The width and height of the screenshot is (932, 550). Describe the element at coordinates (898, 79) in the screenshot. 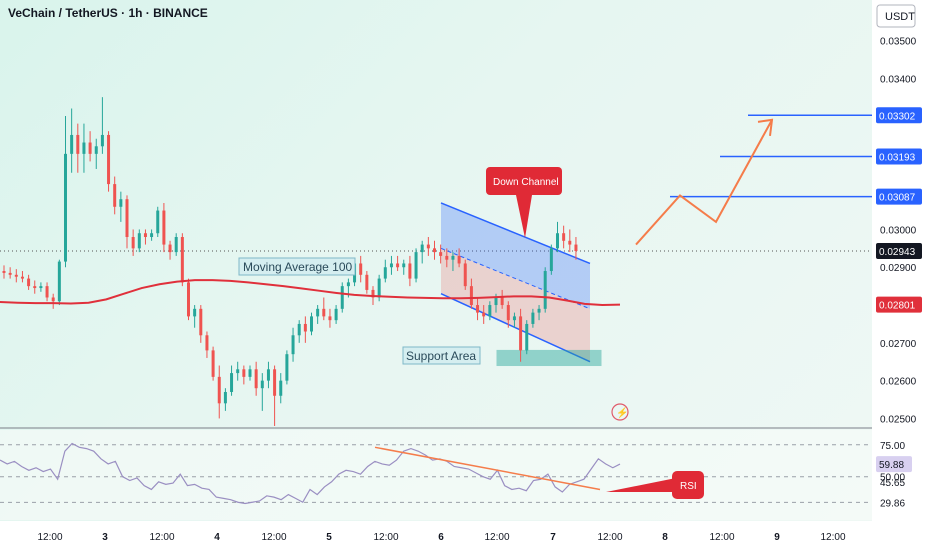

I see `price-tick-label: 0.03400` at that location.